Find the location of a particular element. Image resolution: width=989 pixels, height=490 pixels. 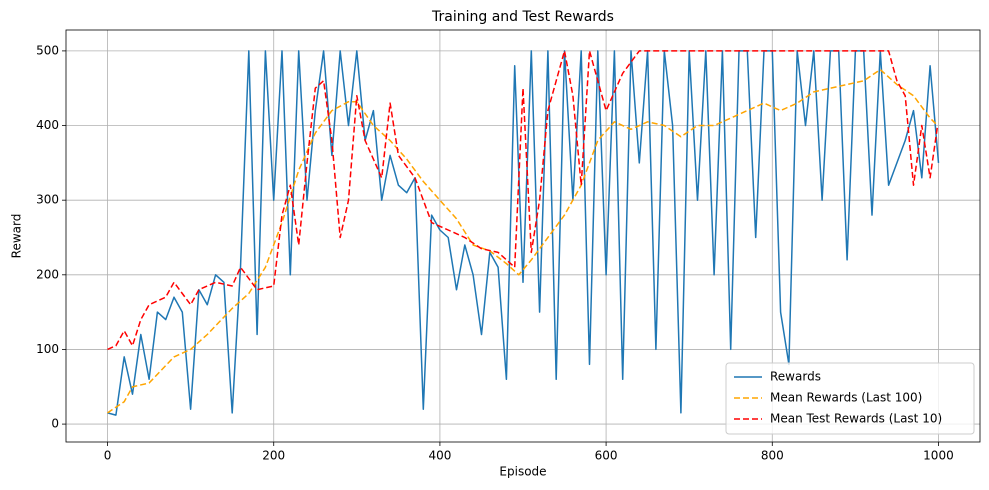

chart-title: Training and Test Rewards is located at coordinates (522, 17).